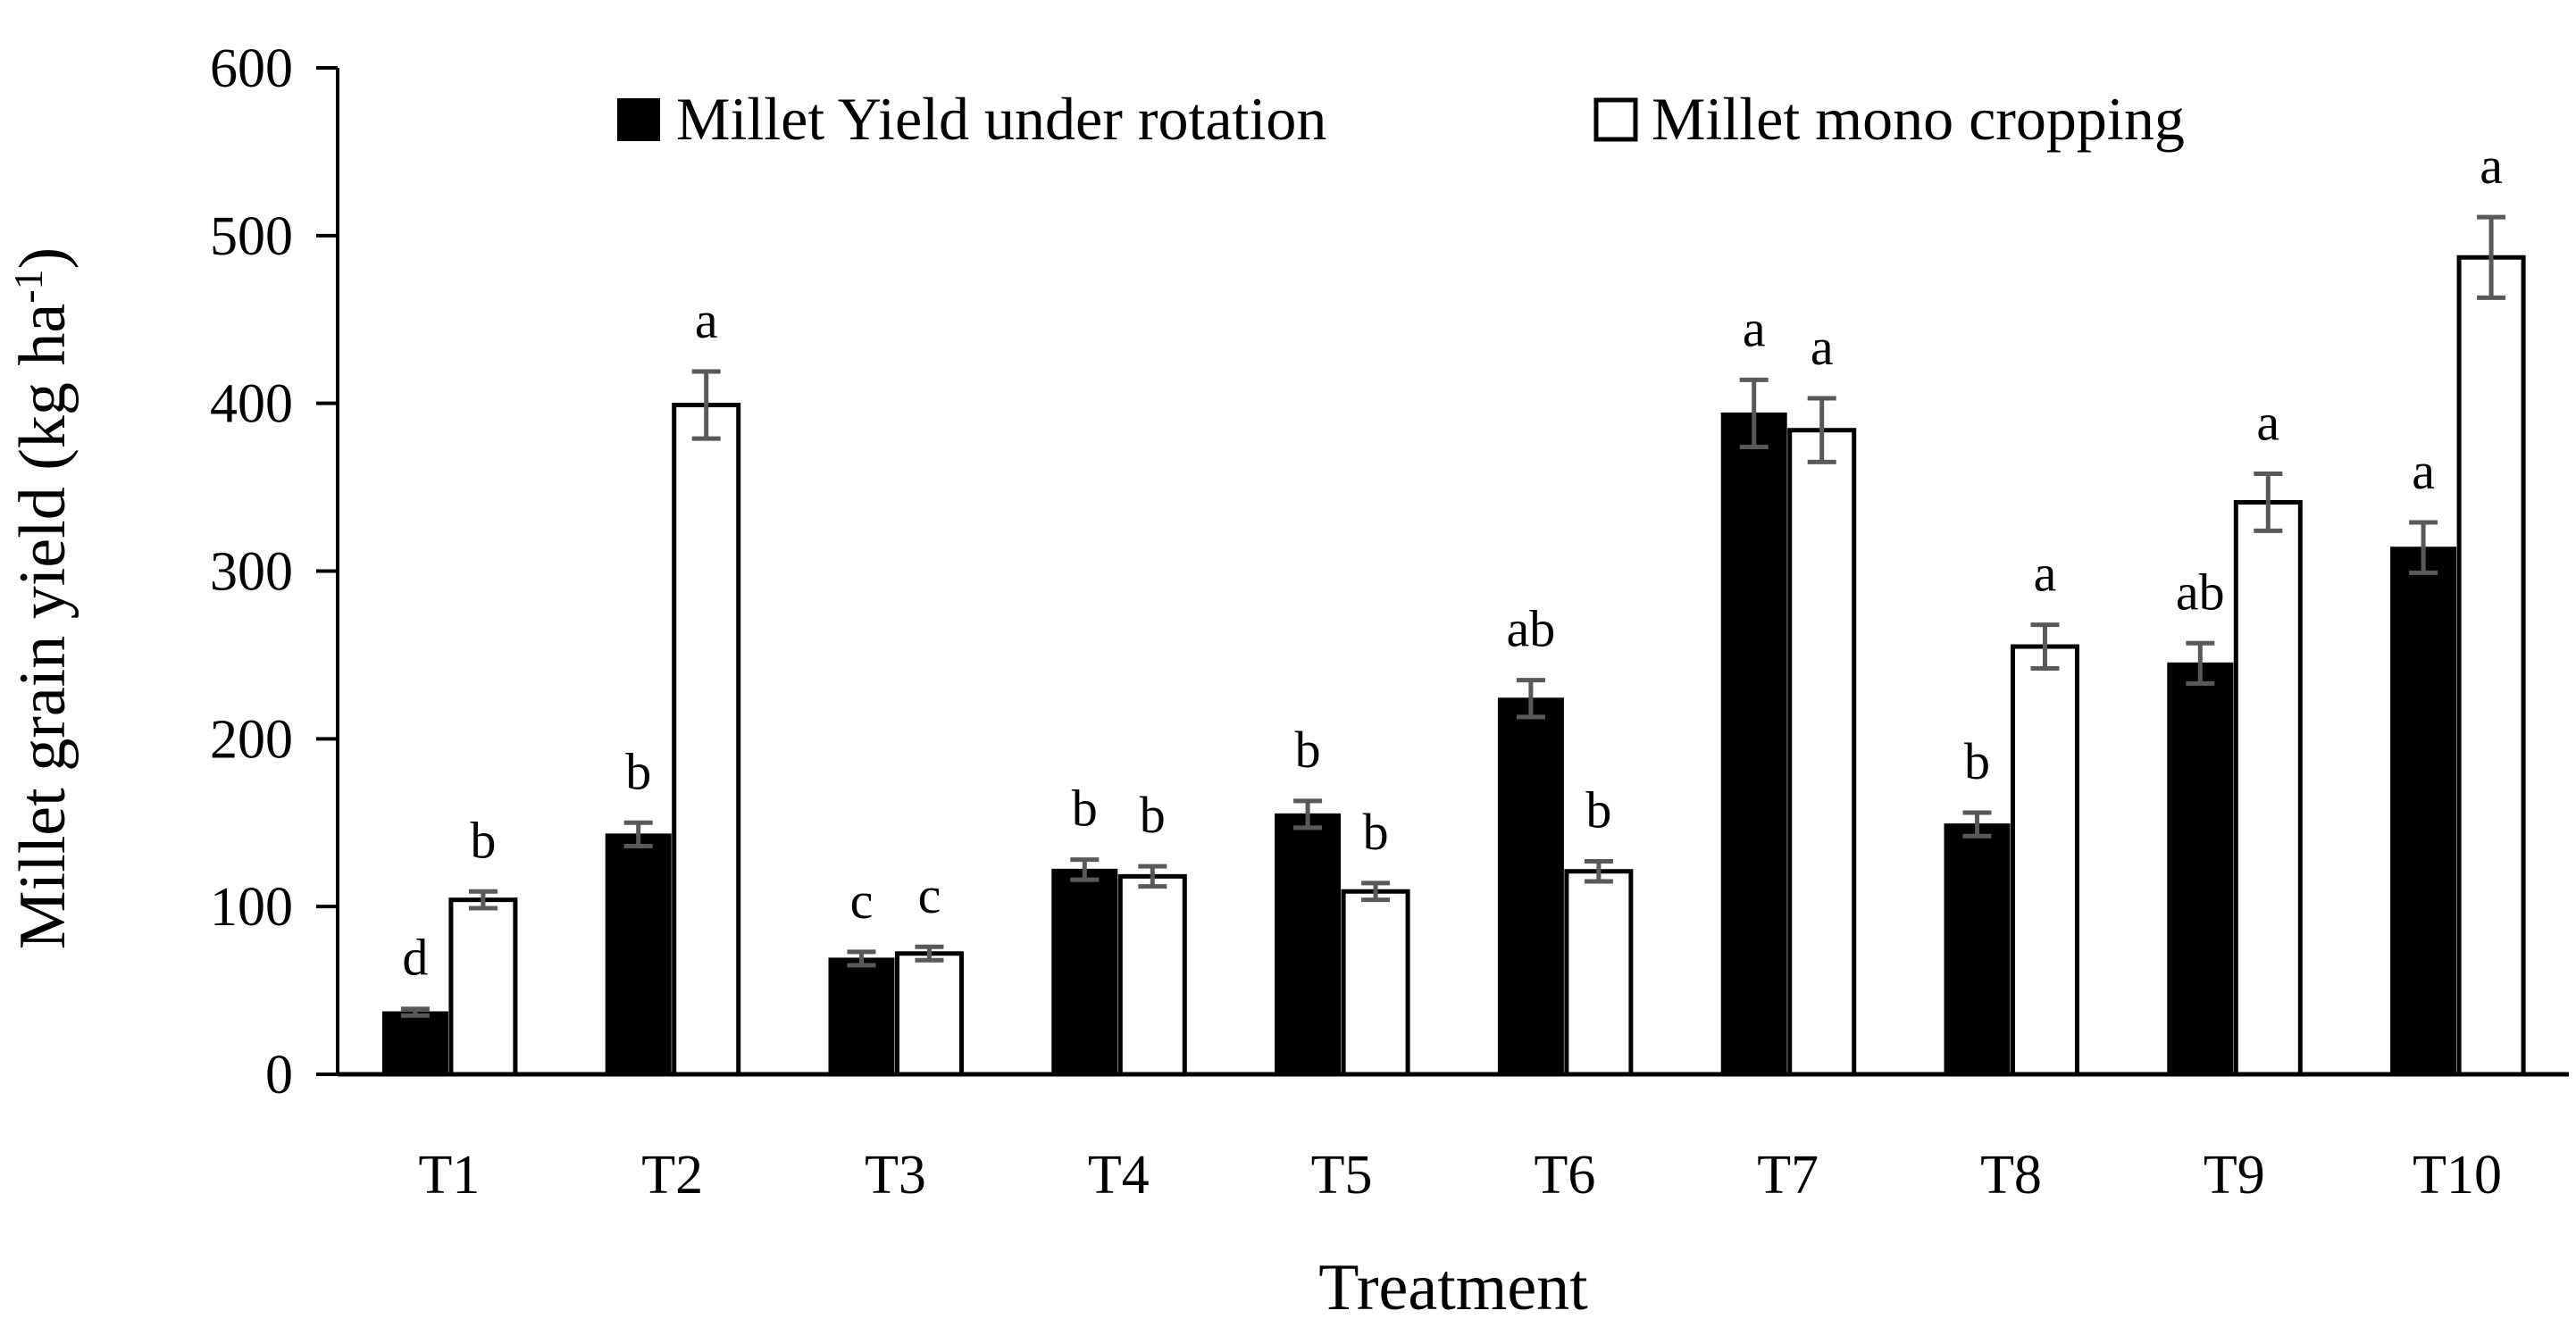  I want to click on x-tick-label: T6, so click(1565, 1175).